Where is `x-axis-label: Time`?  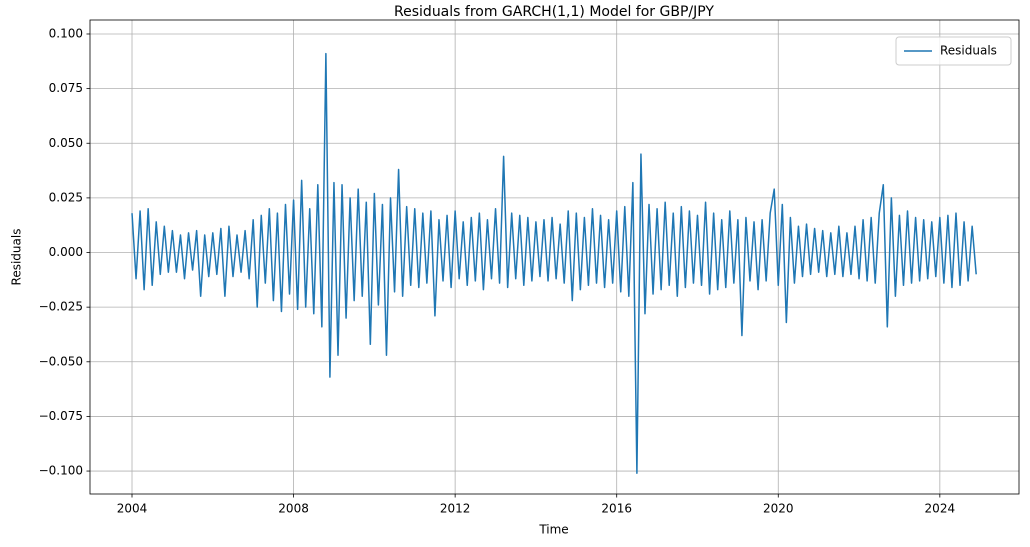 x-axis-label: Time is located at coordinates (553, 530).